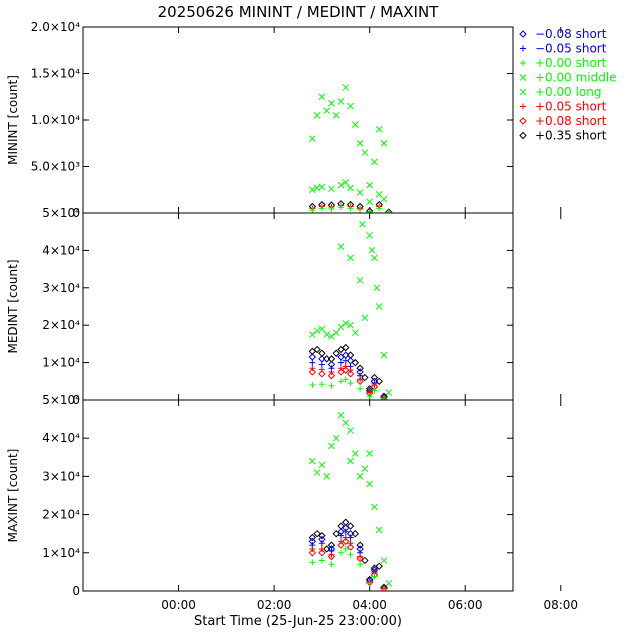 The image size is (640, 640). What do you see at coordinates (55, 27) in the screenshot?
I see `y-tick-label: 2.0×10⁴` at bounding box center [55, 27].